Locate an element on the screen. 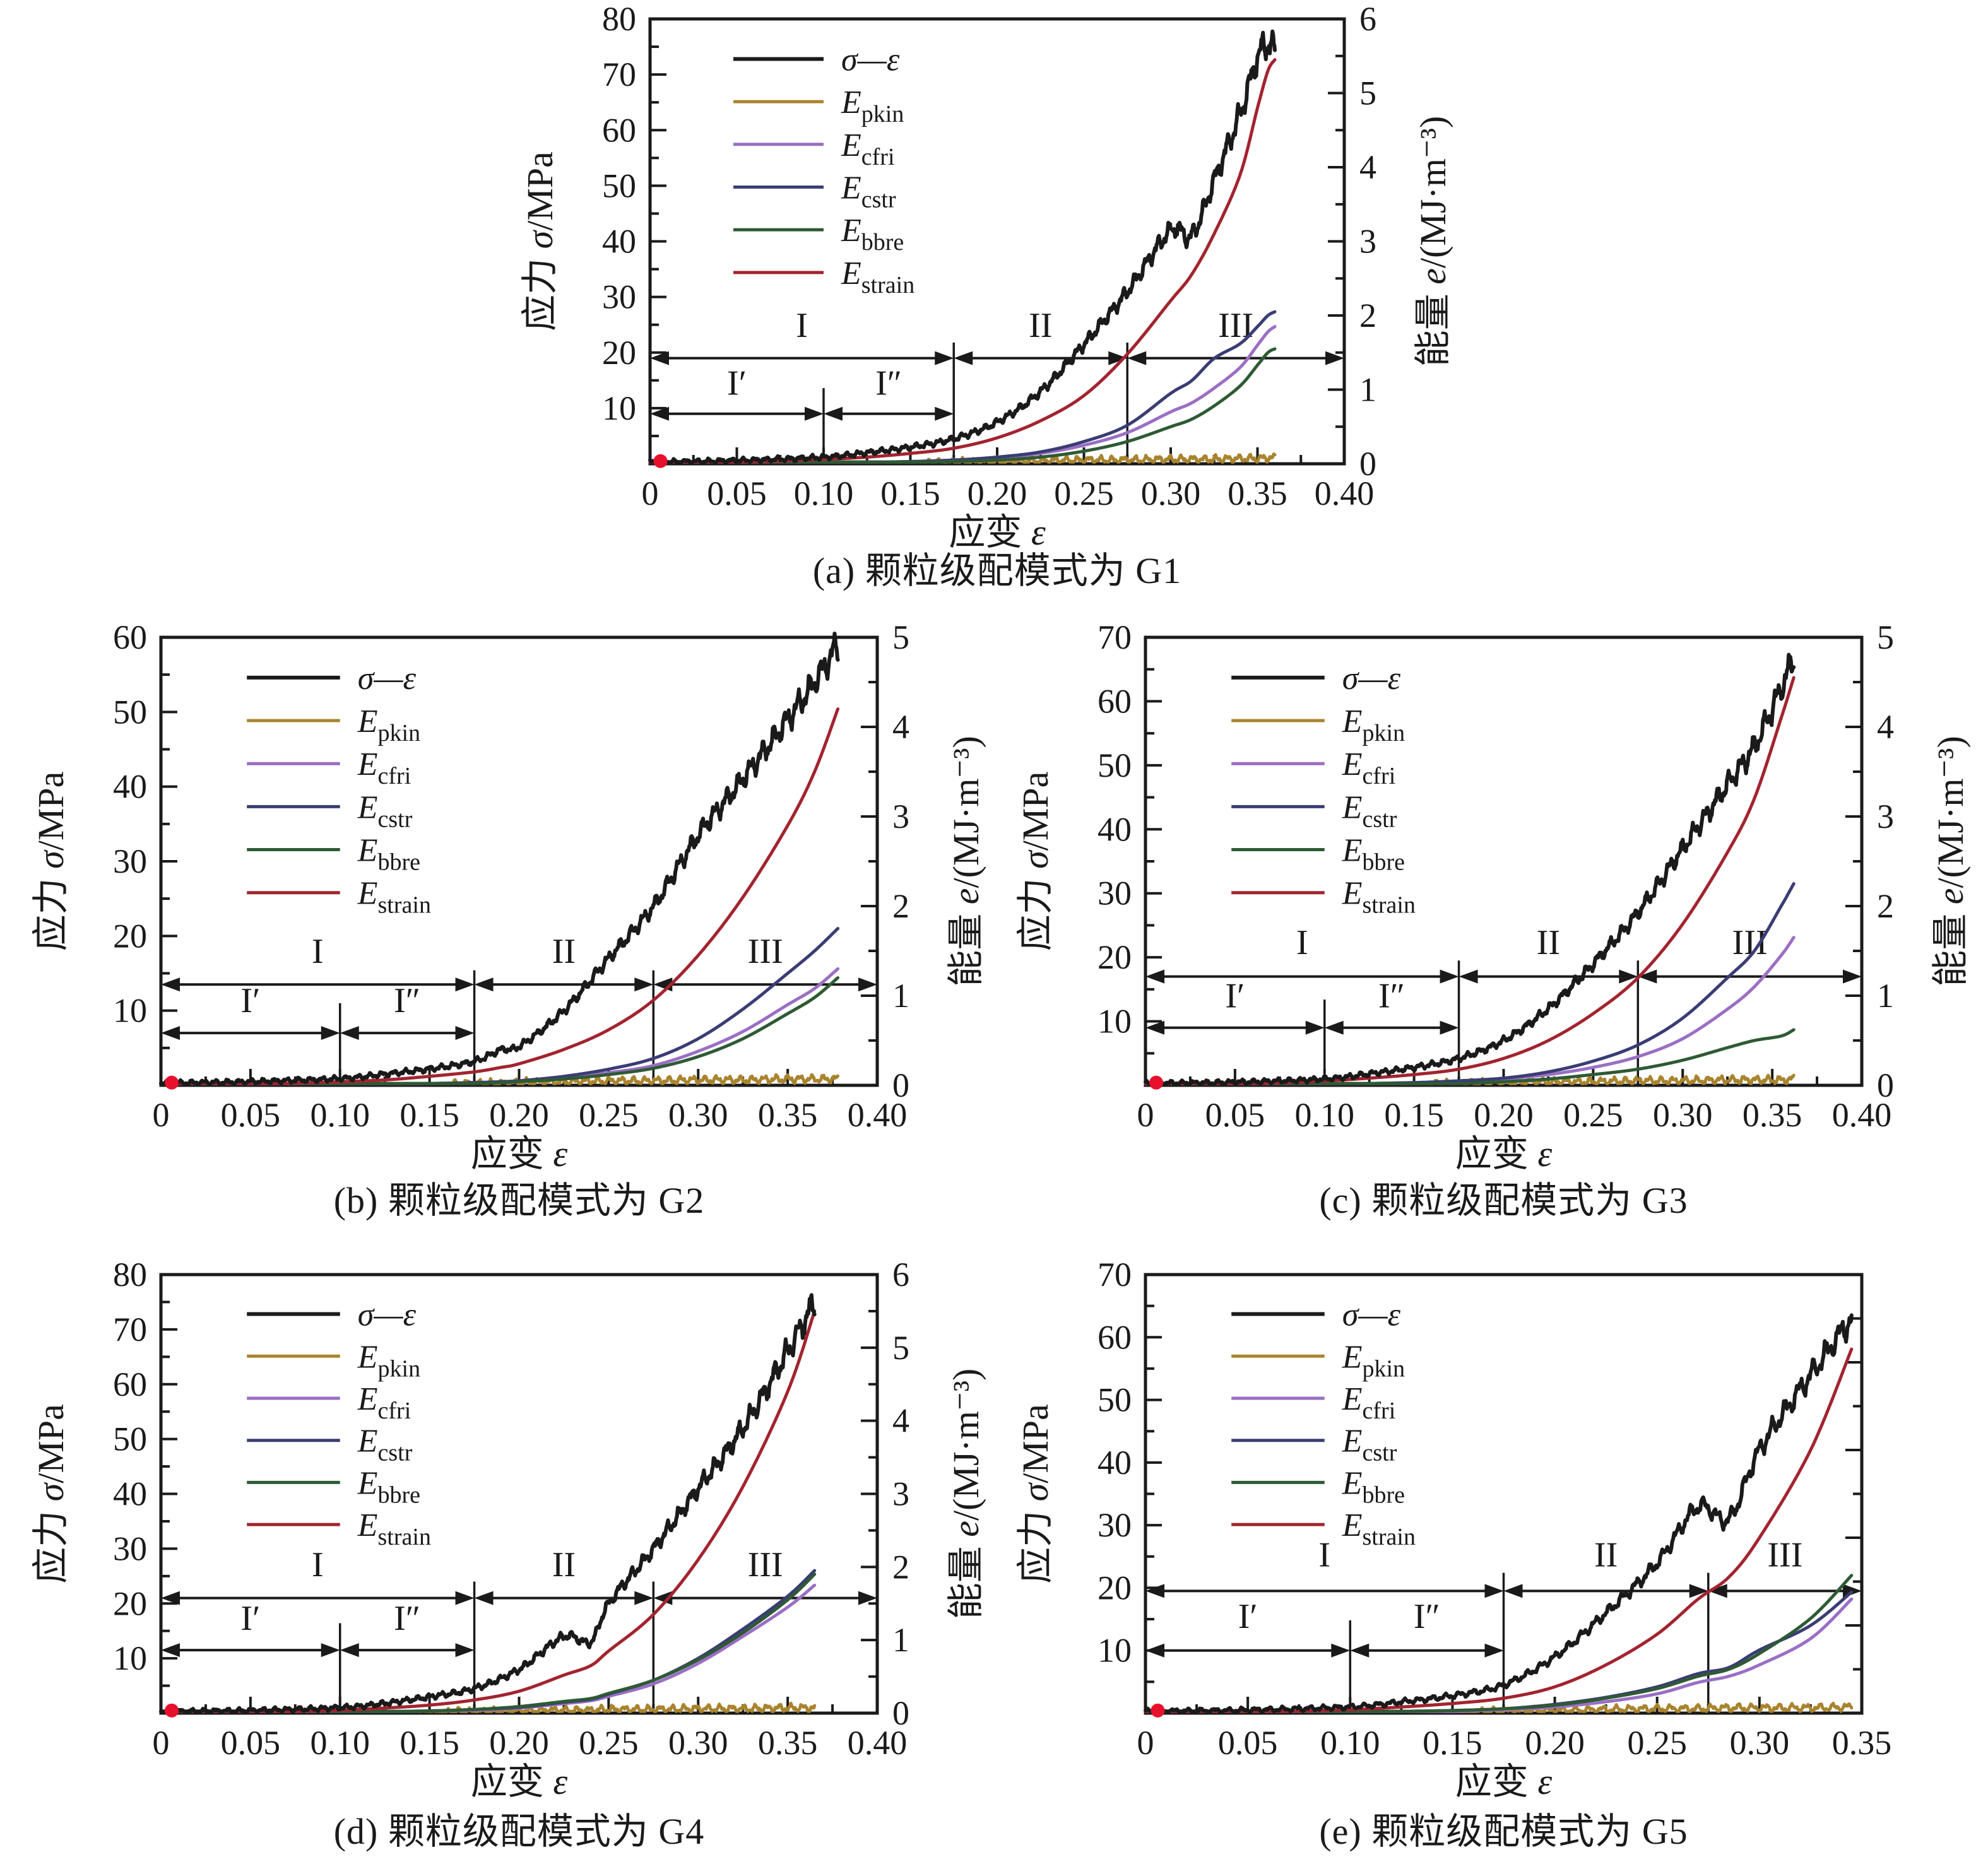  curve-start-dot is located at coordinates (172, 1082).